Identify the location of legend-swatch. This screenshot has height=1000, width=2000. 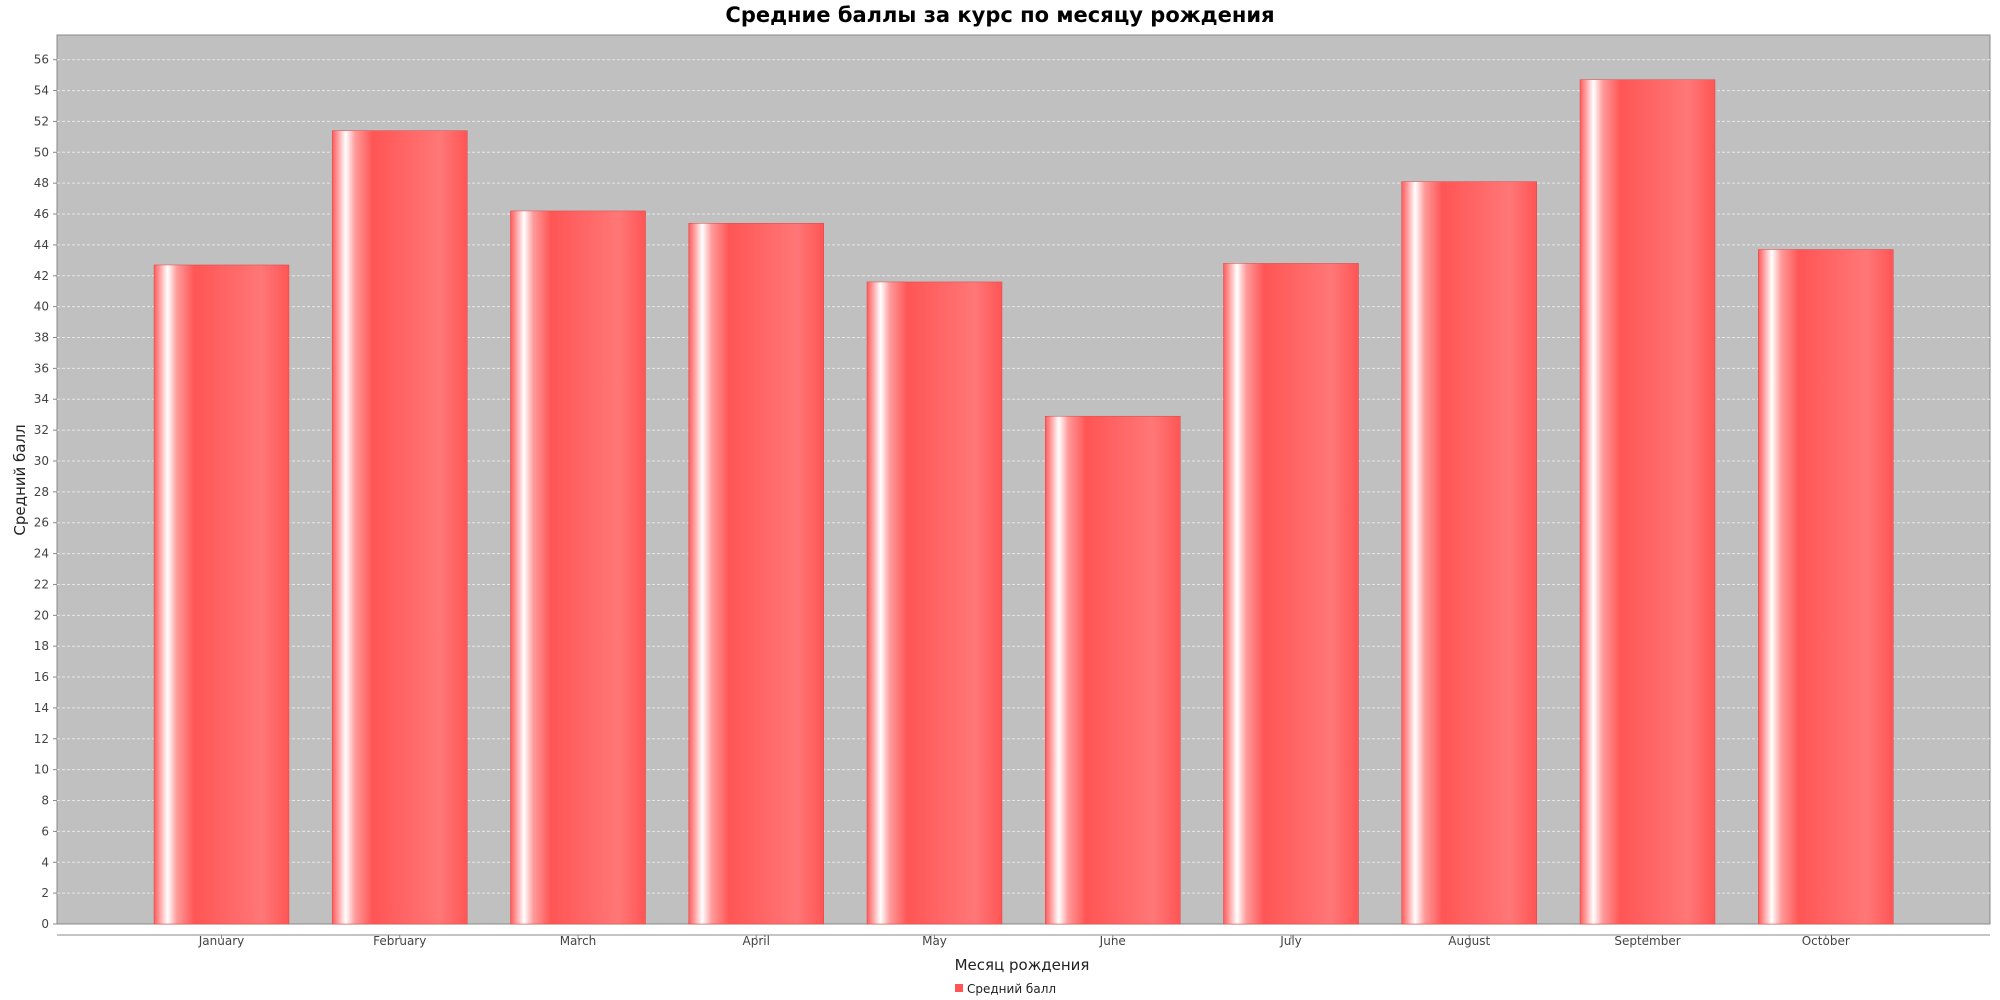
(959, 988).